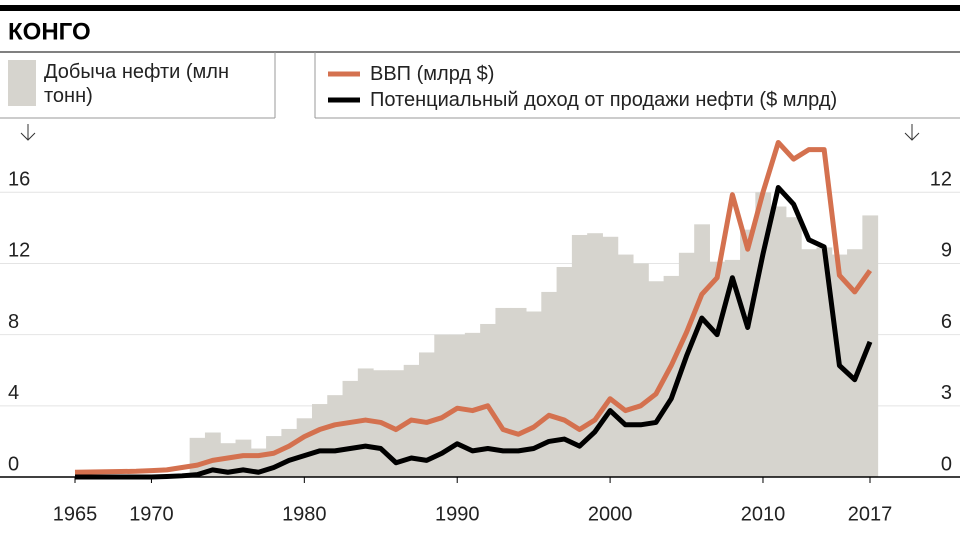 The image size is (960, 540). What do you see at coordinates (946, 322) in the screenshot?
I see `y2-tick-label: 6` at bounding box center [946, 322].